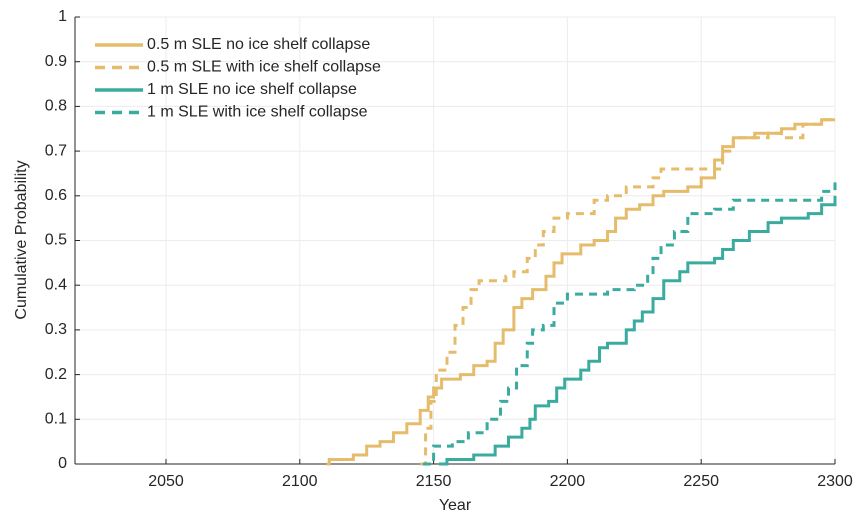  What do you see at coordinates (568, 481) in the screenshot?
I see `x-tick-label: 2200` at bounding box center [568, 481].